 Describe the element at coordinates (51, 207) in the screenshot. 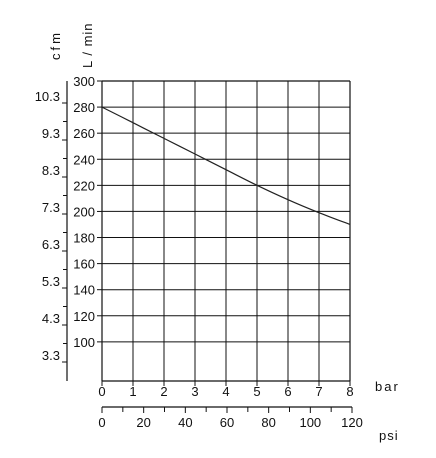

I see `cfm-tick-label: 7.3` at that location.